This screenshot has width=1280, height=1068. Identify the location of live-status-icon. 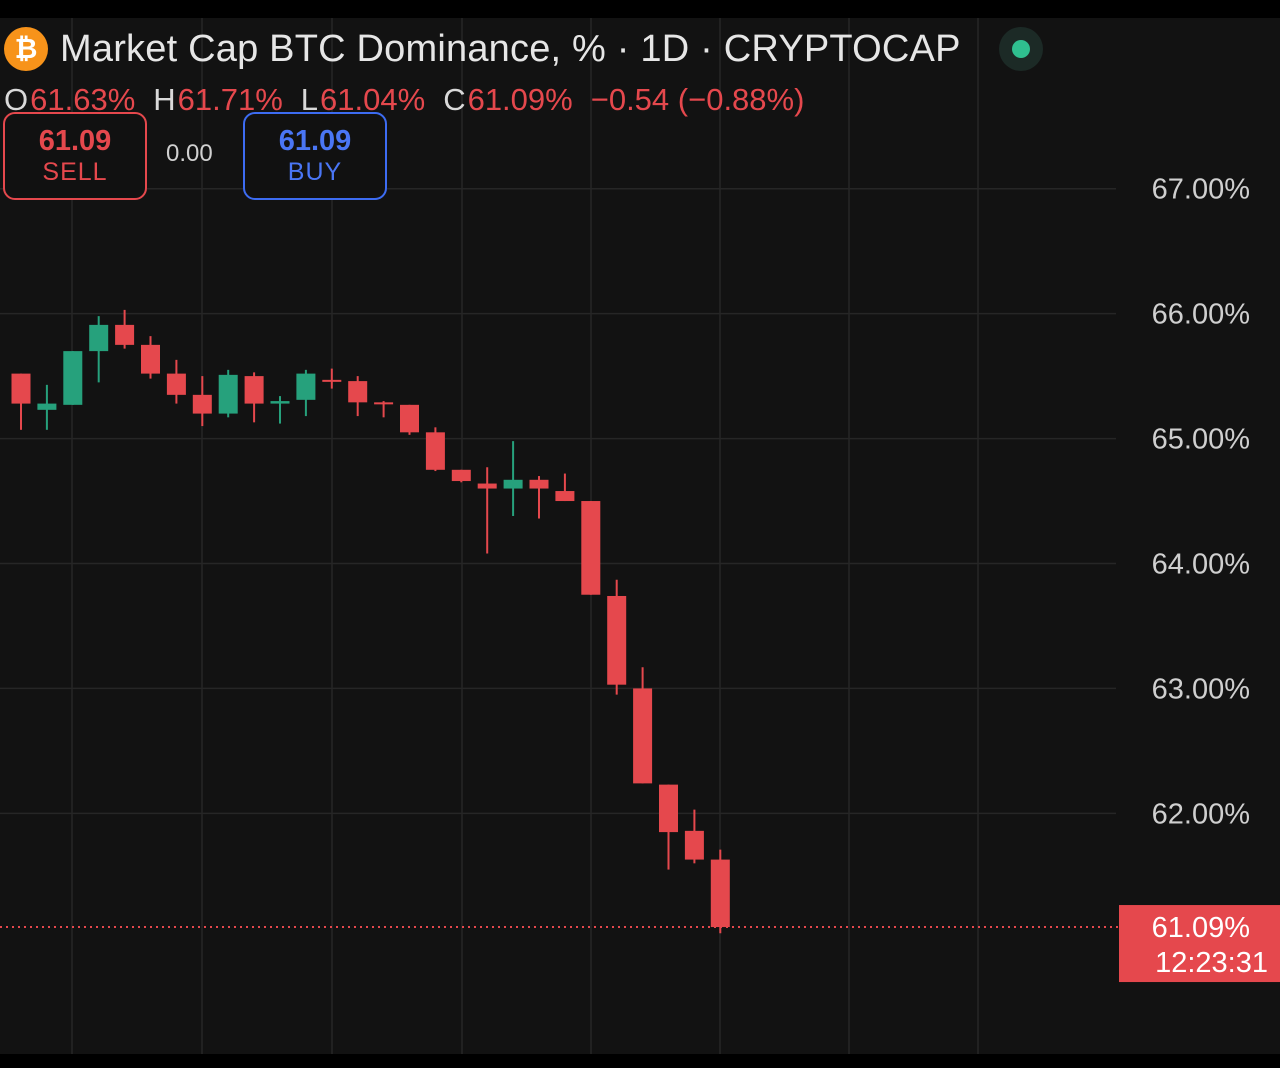
(1020, 49).